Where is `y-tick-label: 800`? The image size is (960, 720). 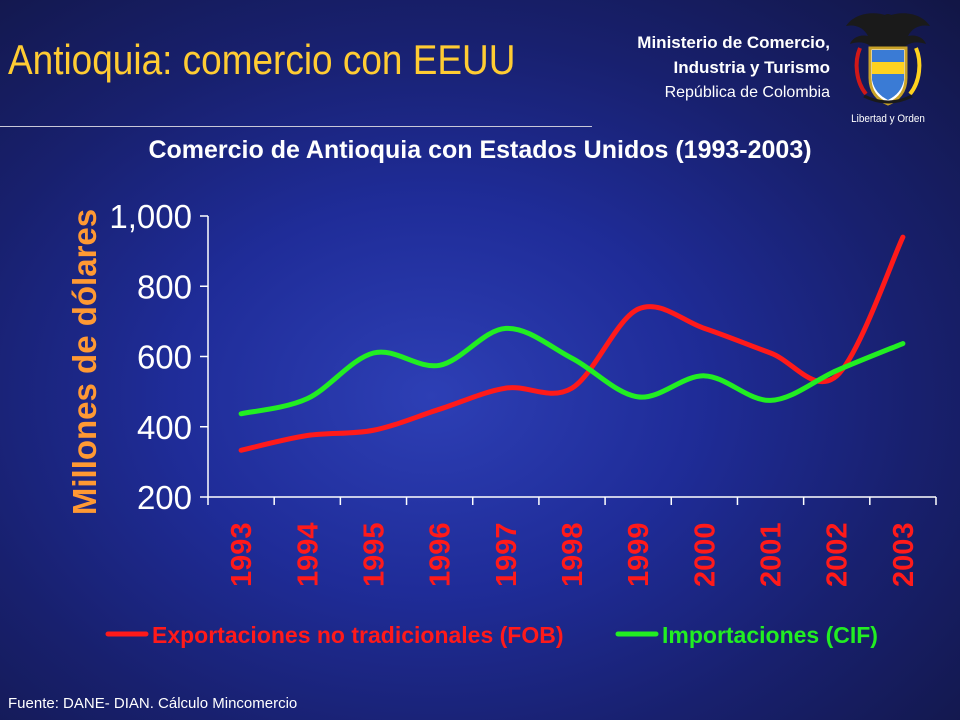 y-tick-label: 800 is located at coordinates (164, 286).